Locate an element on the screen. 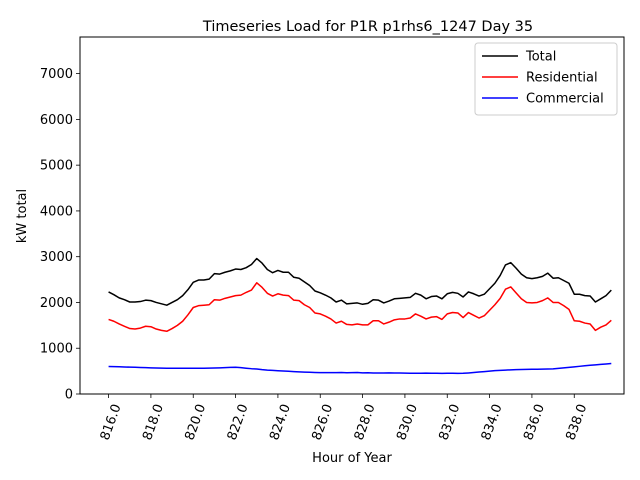  x-tick-label: 834.0 is located at coordinates (492, 422).